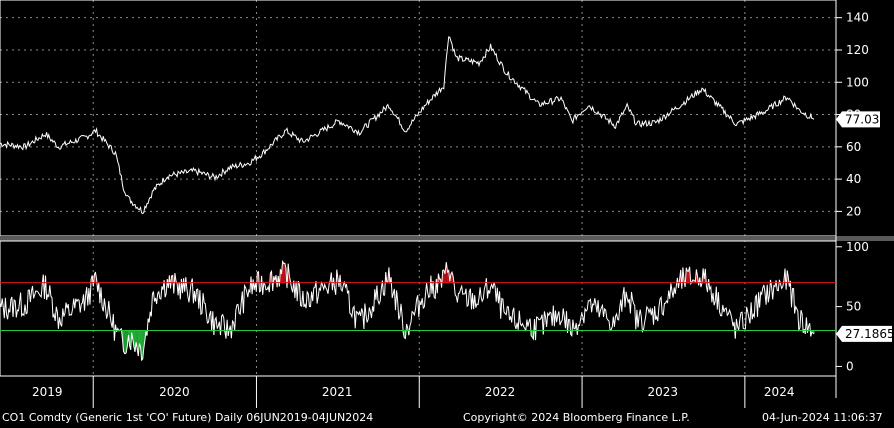  I want to click on price-tick-label: 140, so click(857, 18).